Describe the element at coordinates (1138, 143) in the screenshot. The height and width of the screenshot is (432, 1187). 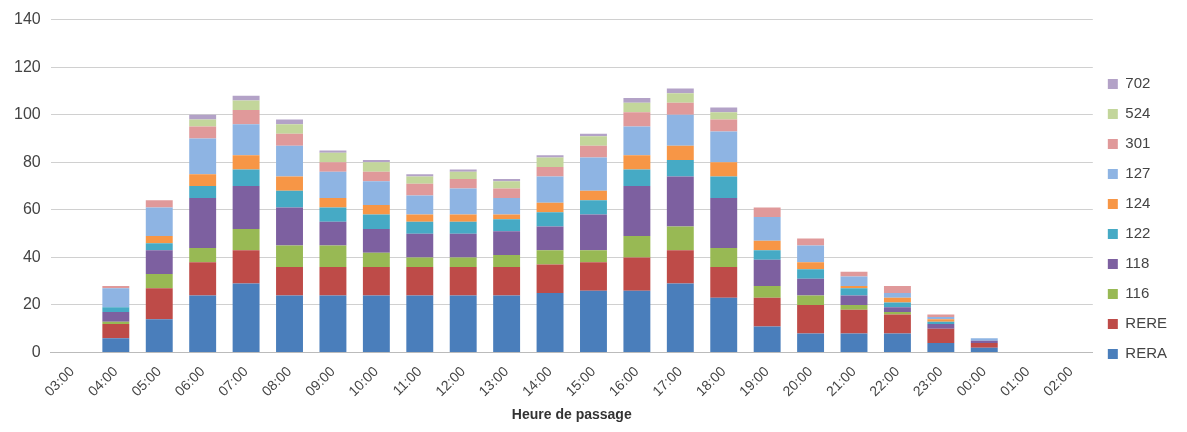
I see `legend-label: 301` at that location.